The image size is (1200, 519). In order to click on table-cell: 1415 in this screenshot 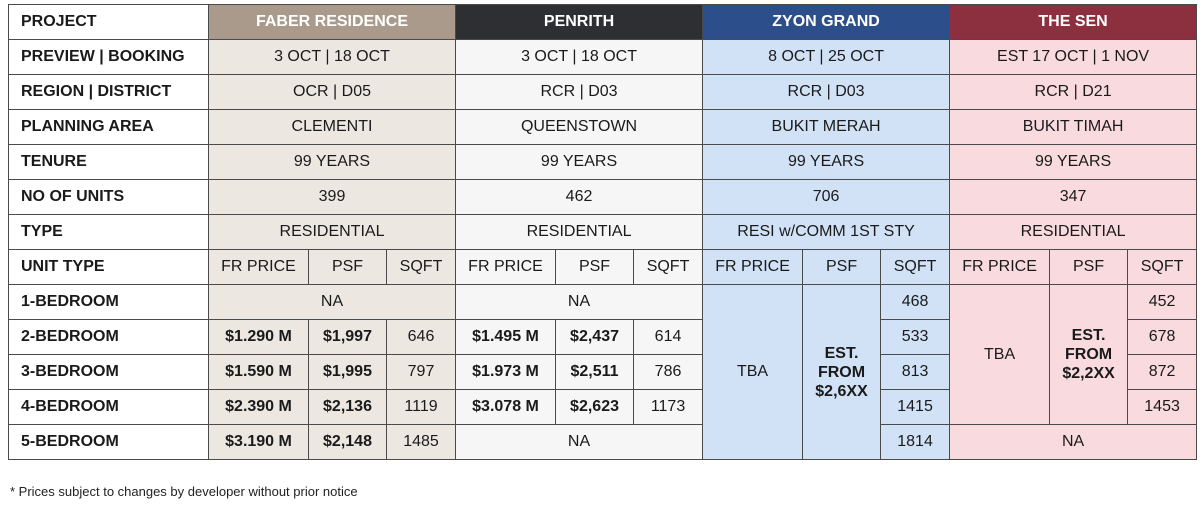, I will do `click(915, 407)`.